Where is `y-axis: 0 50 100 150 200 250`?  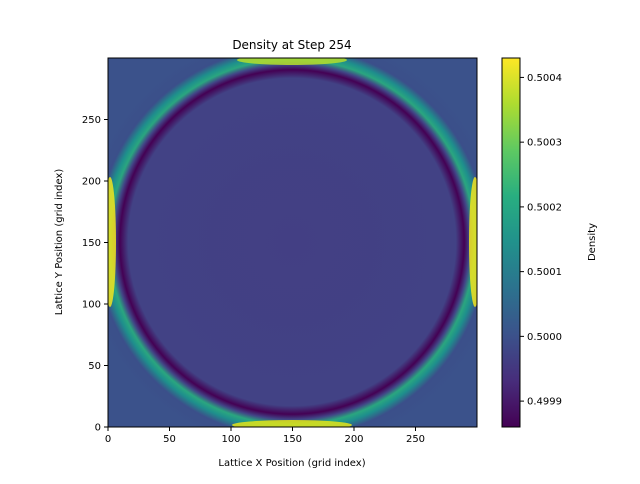 y-axis: 0 50 100 150 200 250 is located at coordinates (95, 274).